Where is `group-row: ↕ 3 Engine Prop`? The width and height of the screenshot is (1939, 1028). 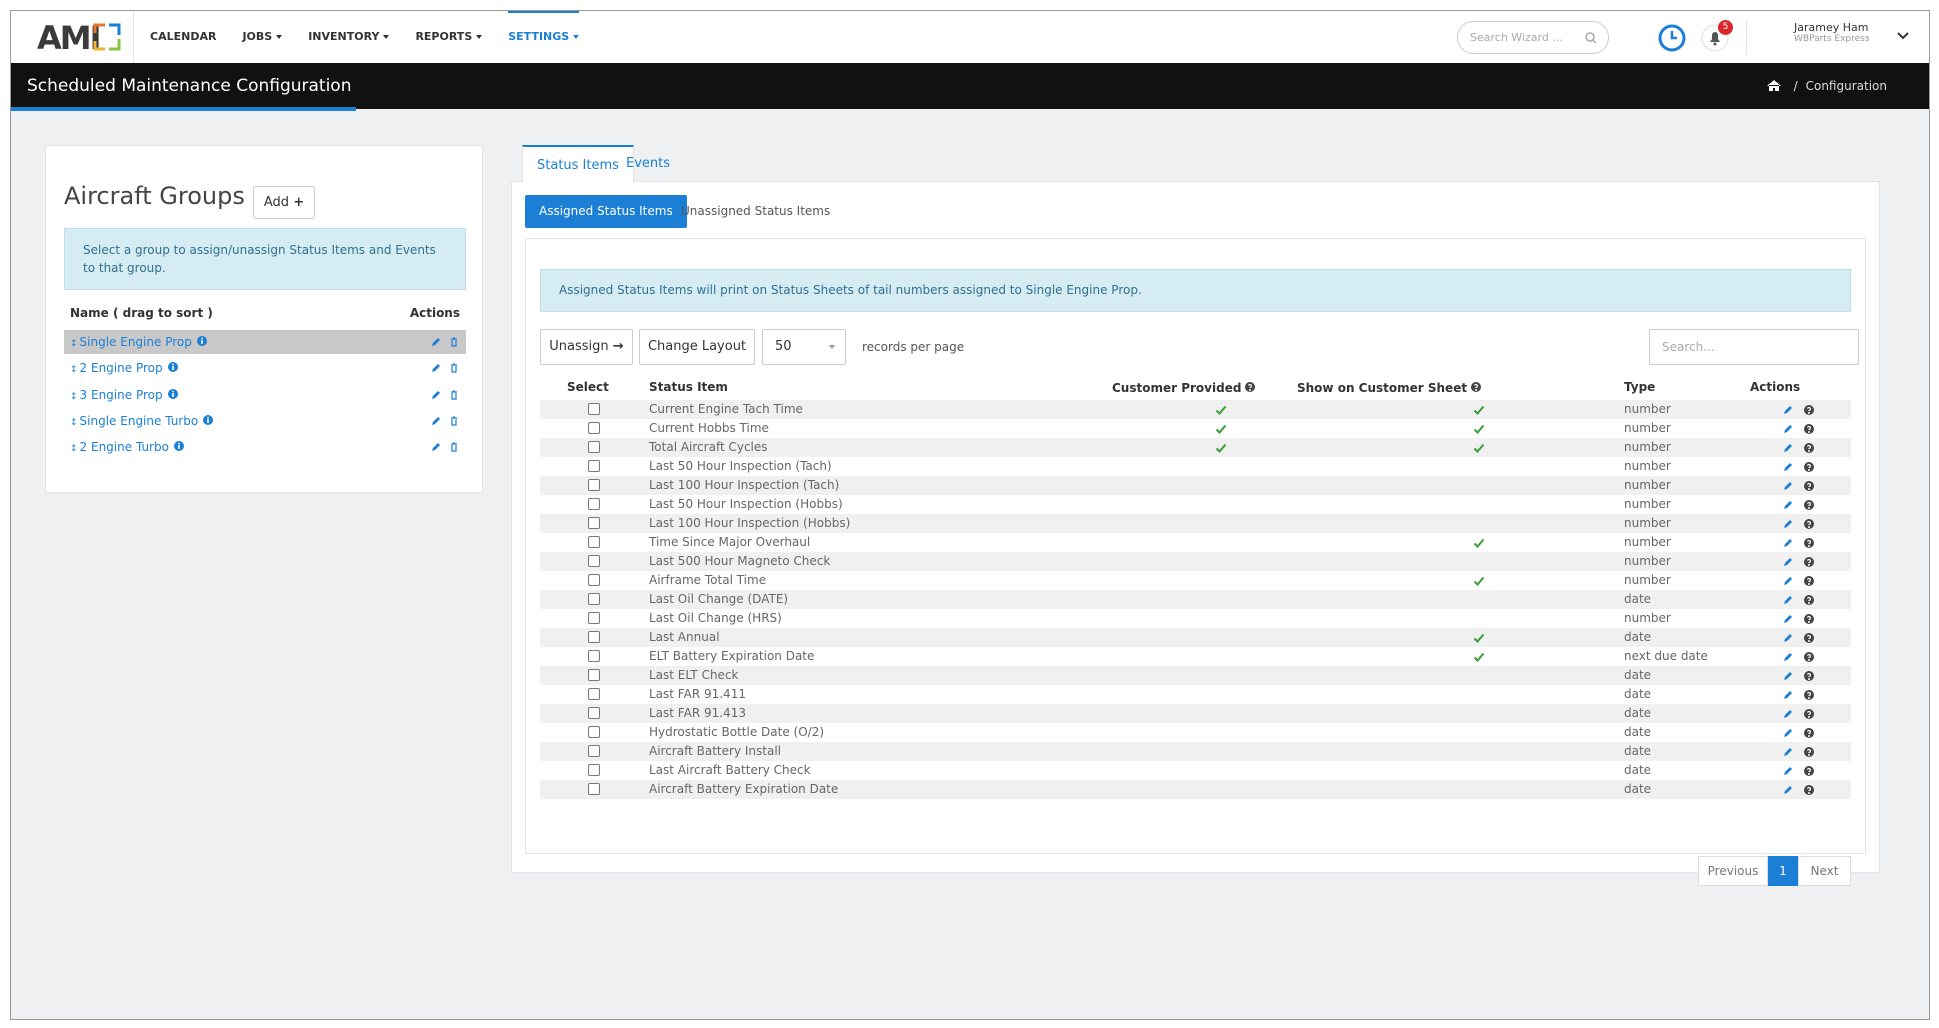 group-row: ↕ 3 Engine Prop is located at coordinates (265, 395).